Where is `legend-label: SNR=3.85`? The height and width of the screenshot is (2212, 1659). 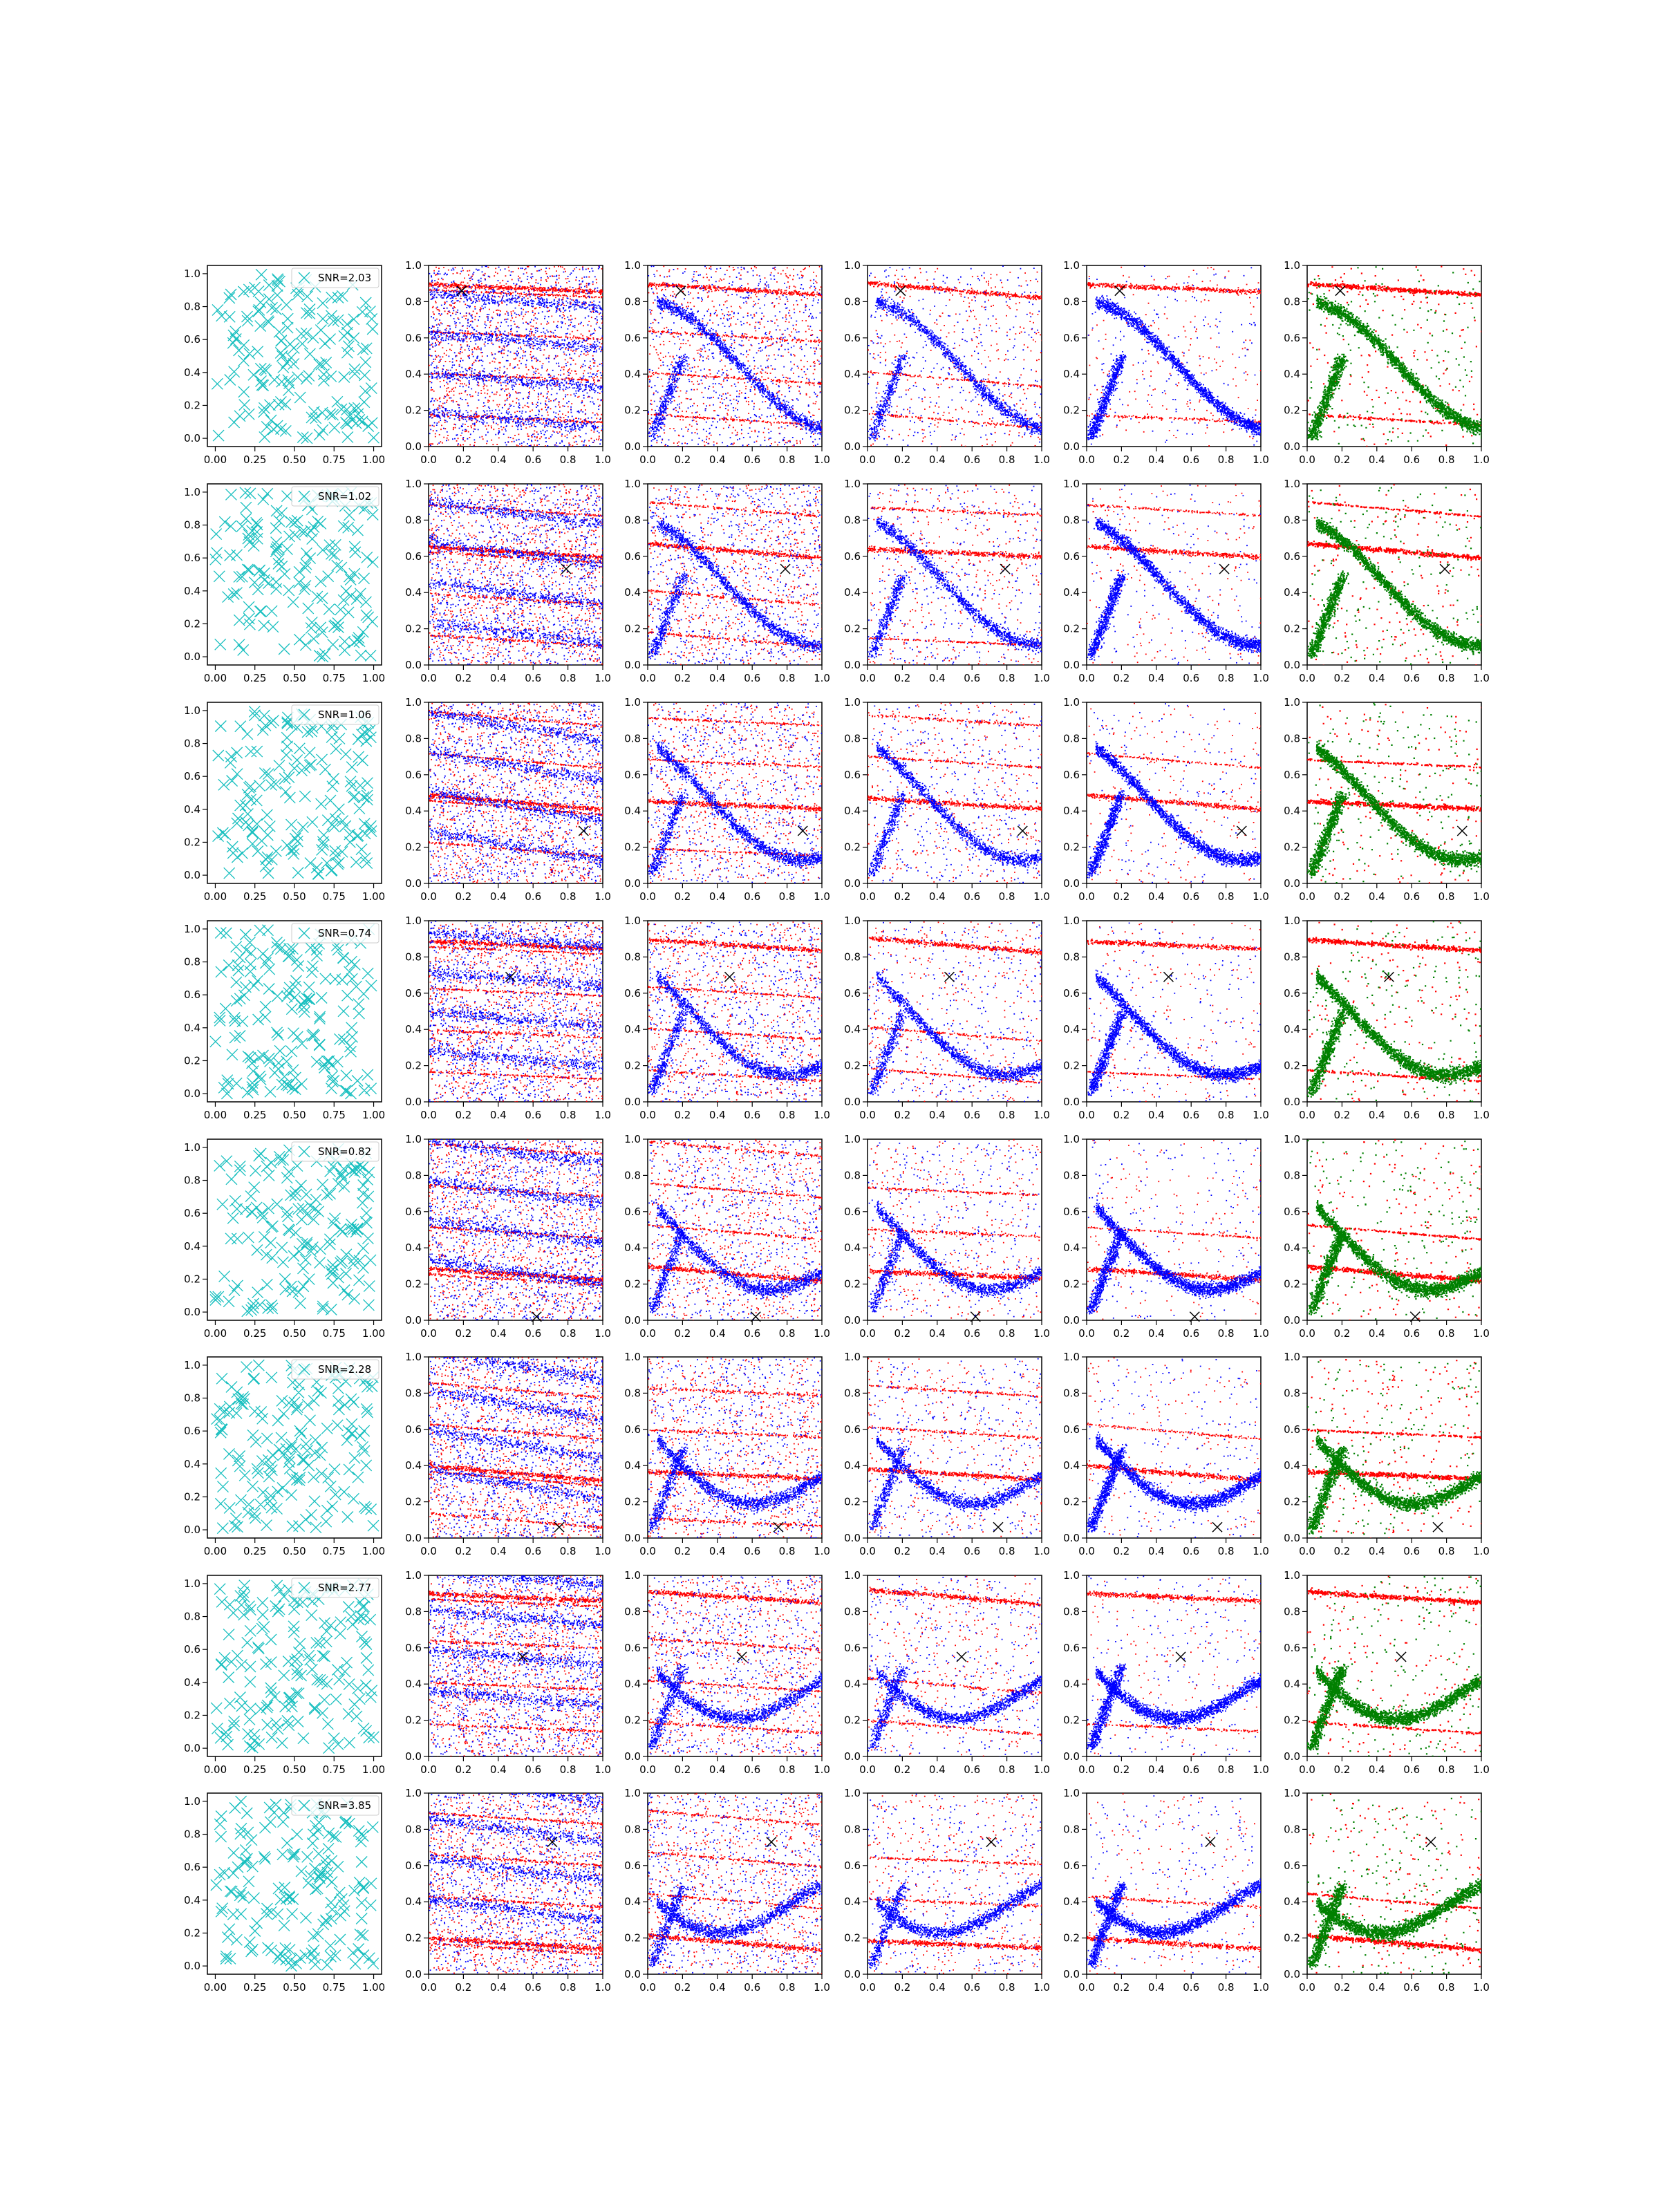
legend-label: SNR=3.85 is located at coordinates (344, 1806).